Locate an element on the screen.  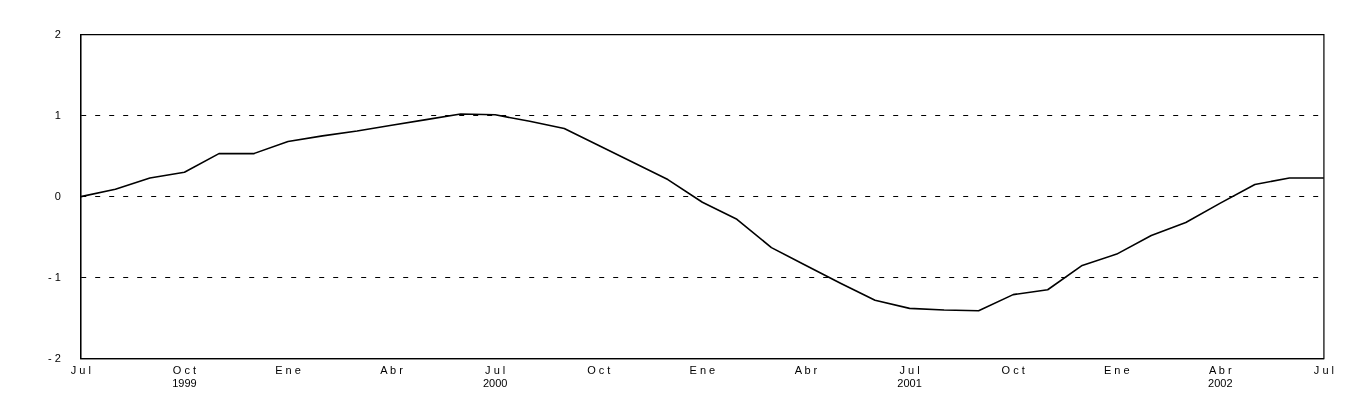
x-tick-label: A b r 2002 is located at coordinates (1220, 377).